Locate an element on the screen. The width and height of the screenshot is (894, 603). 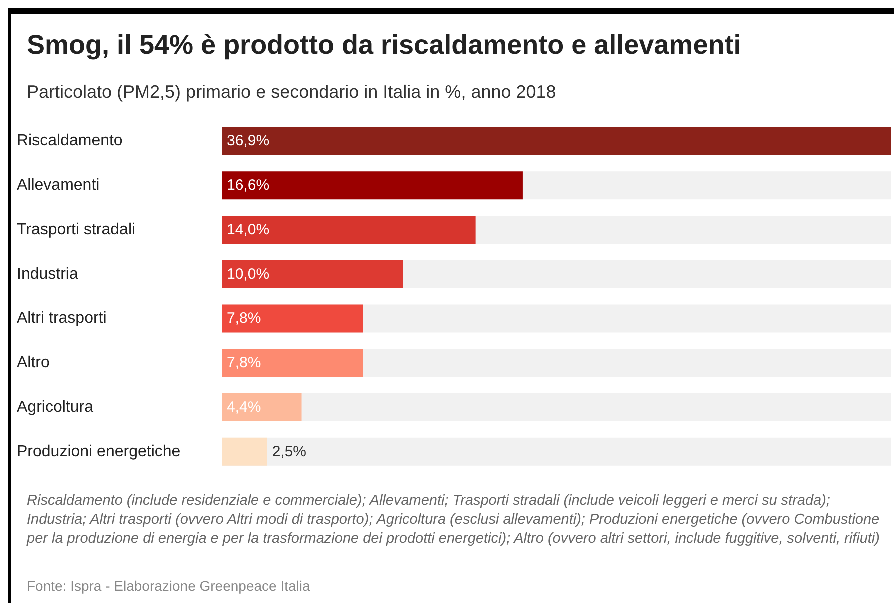
y-tick-label: Allevamenti is located at coordinates (58, 185).